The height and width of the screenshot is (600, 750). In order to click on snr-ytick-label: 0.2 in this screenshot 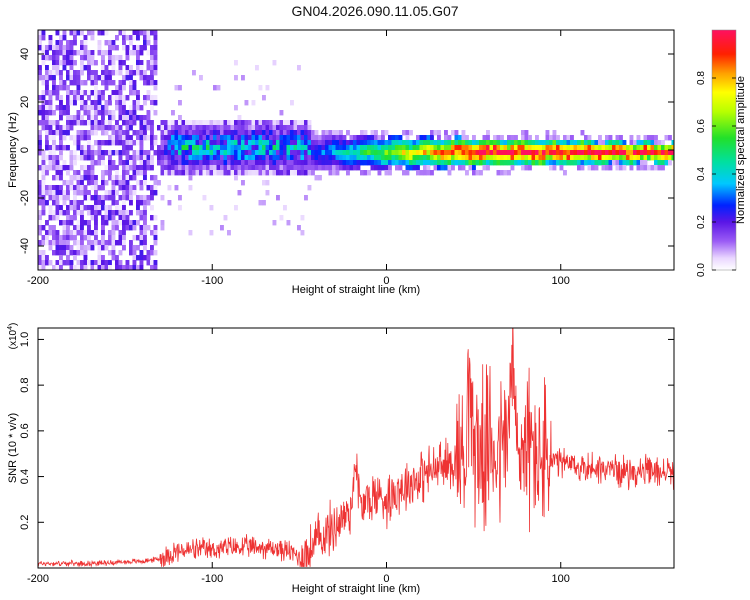, I will do `click(25, 522)`.